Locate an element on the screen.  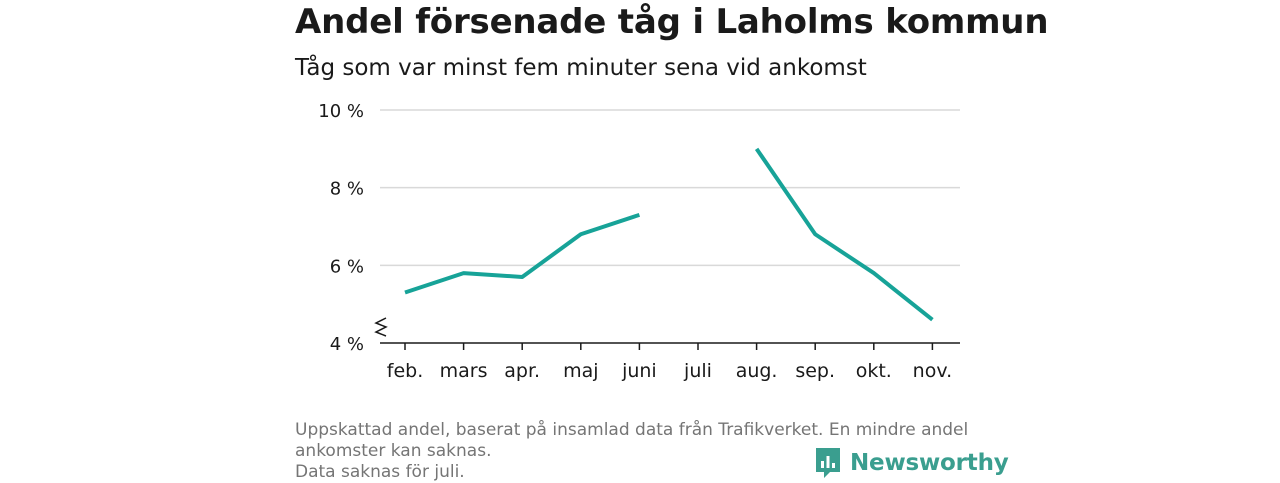
brand-name: Newsworthy is located at coordinates (929, 463).